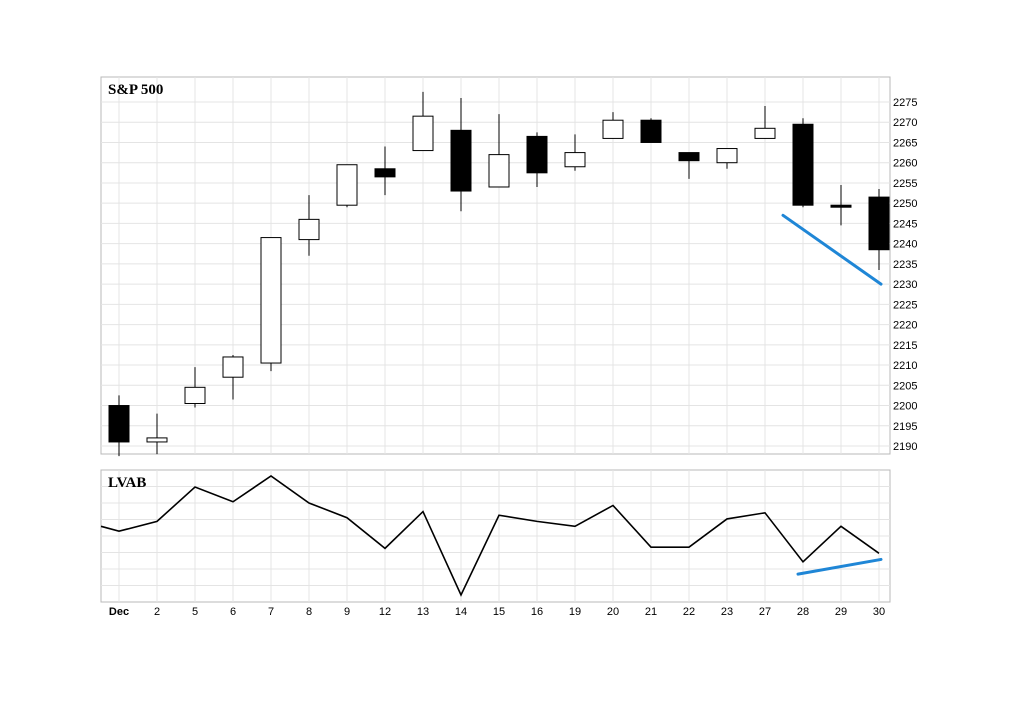 The image size is (1024, 703). What do you see at coordinates (905, 346) in the screenshot?
I see `price-y-tick-label: 2215` at bounding box center [905, 346].